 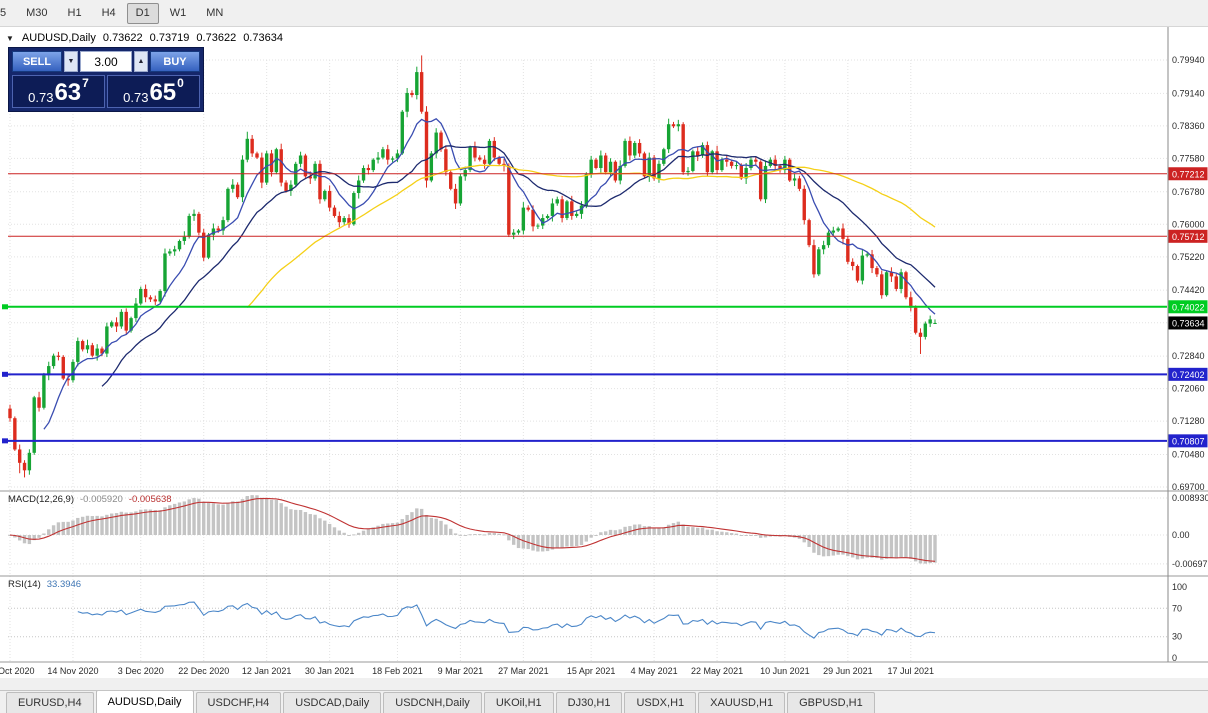 What do you see at coordinates (523, 671) in the screenshot?
I see `svg-text: 27 Mar 2021` at bounding box center [523, 671].